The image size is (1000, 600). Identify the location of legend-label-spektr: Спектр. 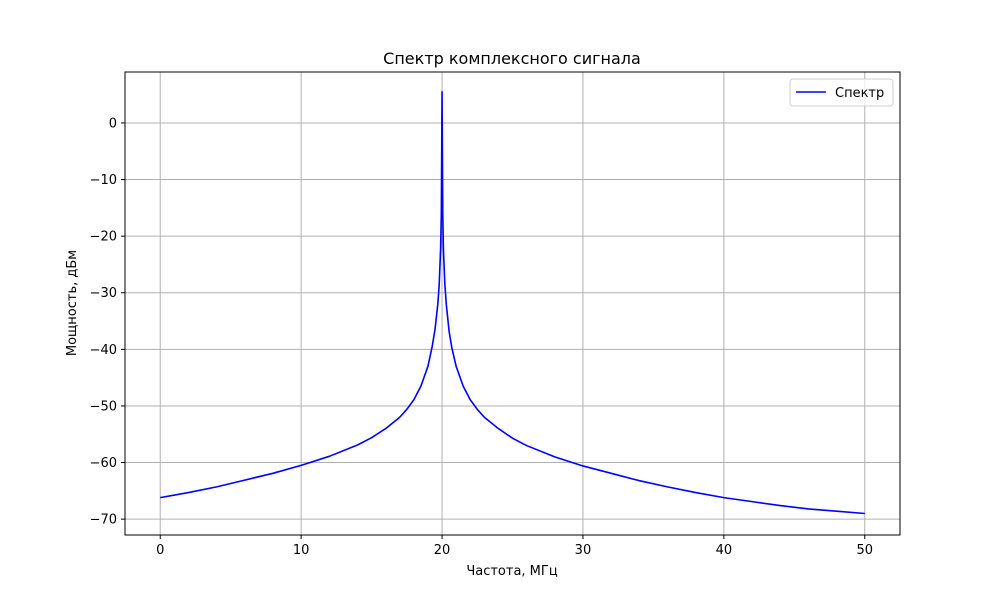
(859, 93).